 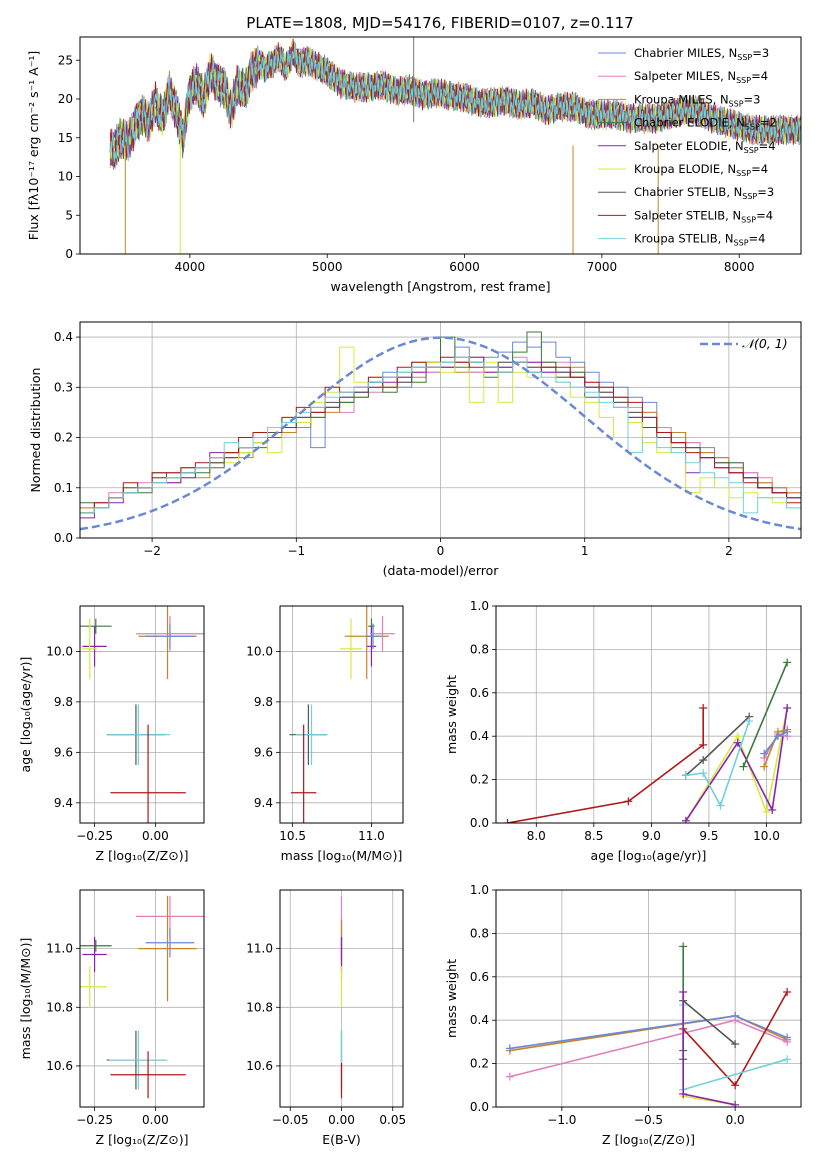 What do you see at coordinates (688, 192) in the screenshot?
I see `legend-label-main: Chabrier STELIB, N` at bounding box center [688, 192].